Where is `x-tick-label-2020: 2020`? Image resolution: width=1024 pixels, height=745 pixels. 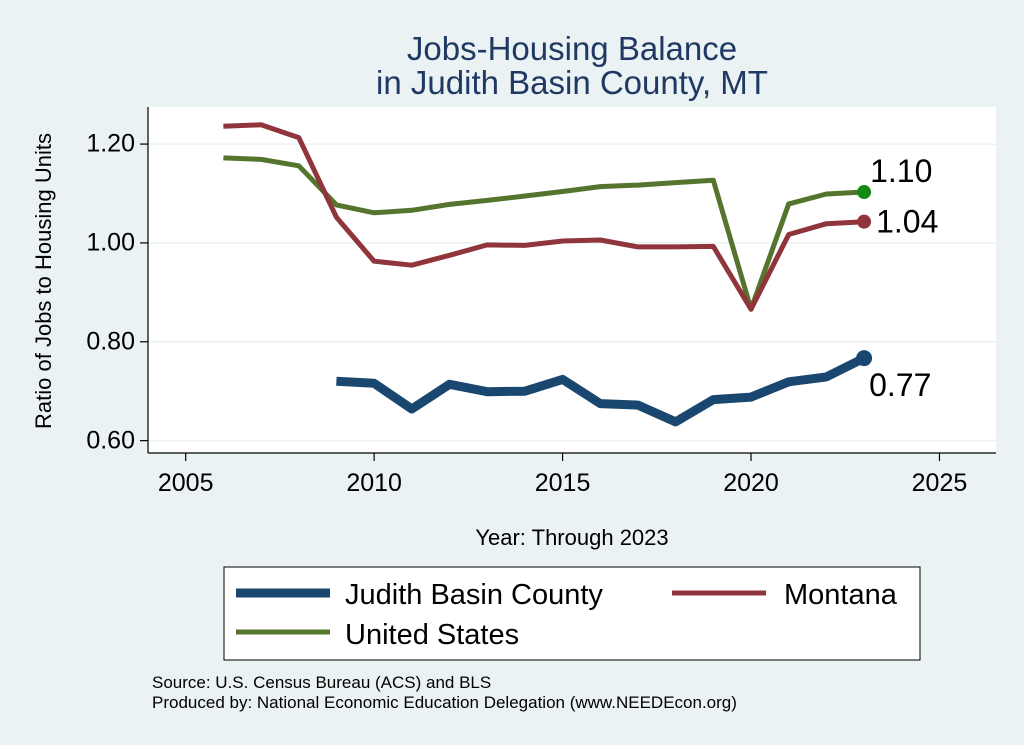
x-tick-label-2020: 2020 is located at coordinates (751, 483).